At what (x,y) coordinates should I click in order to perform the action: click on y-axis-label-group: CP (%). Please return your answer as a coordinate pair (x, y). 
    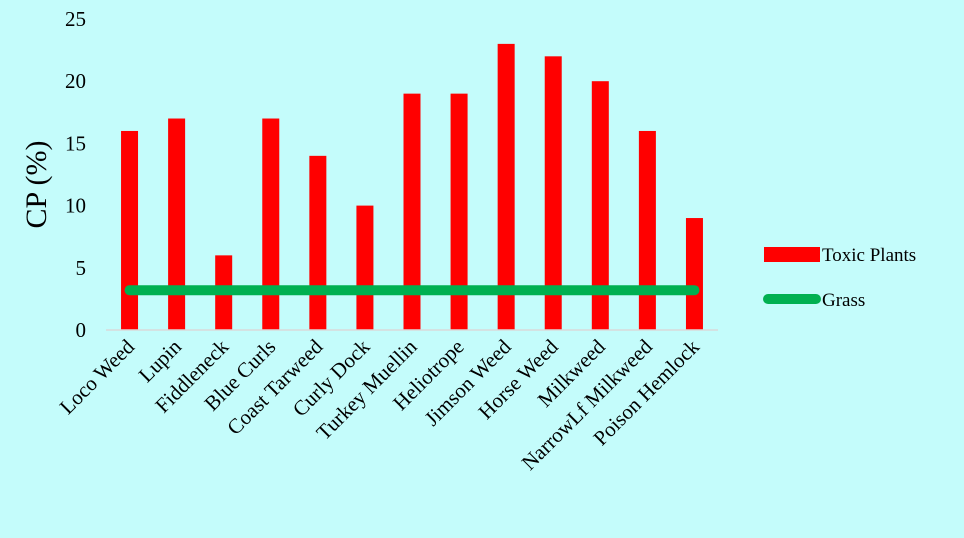
    Looking at the image, I should click on (36, 184).